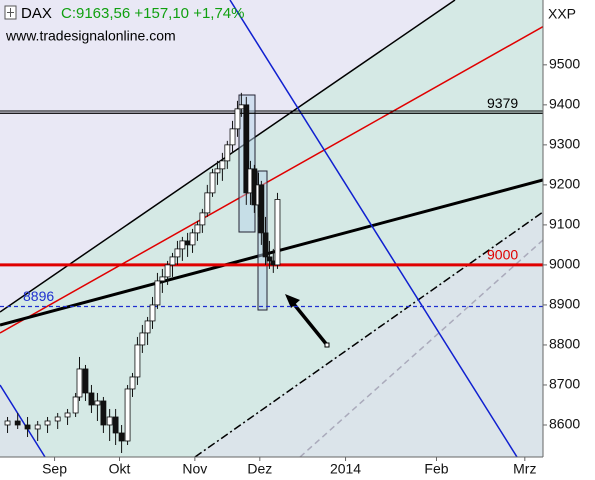 This screenshot has height=480, width=595. Describe the element at coordinates (564, 224) in the screenshot. I see `y-tick-label: 9100` at that location.